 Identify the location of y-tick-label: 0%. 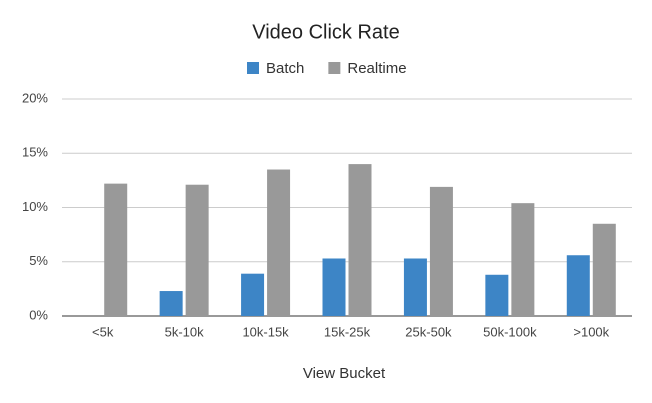
(38, 314).